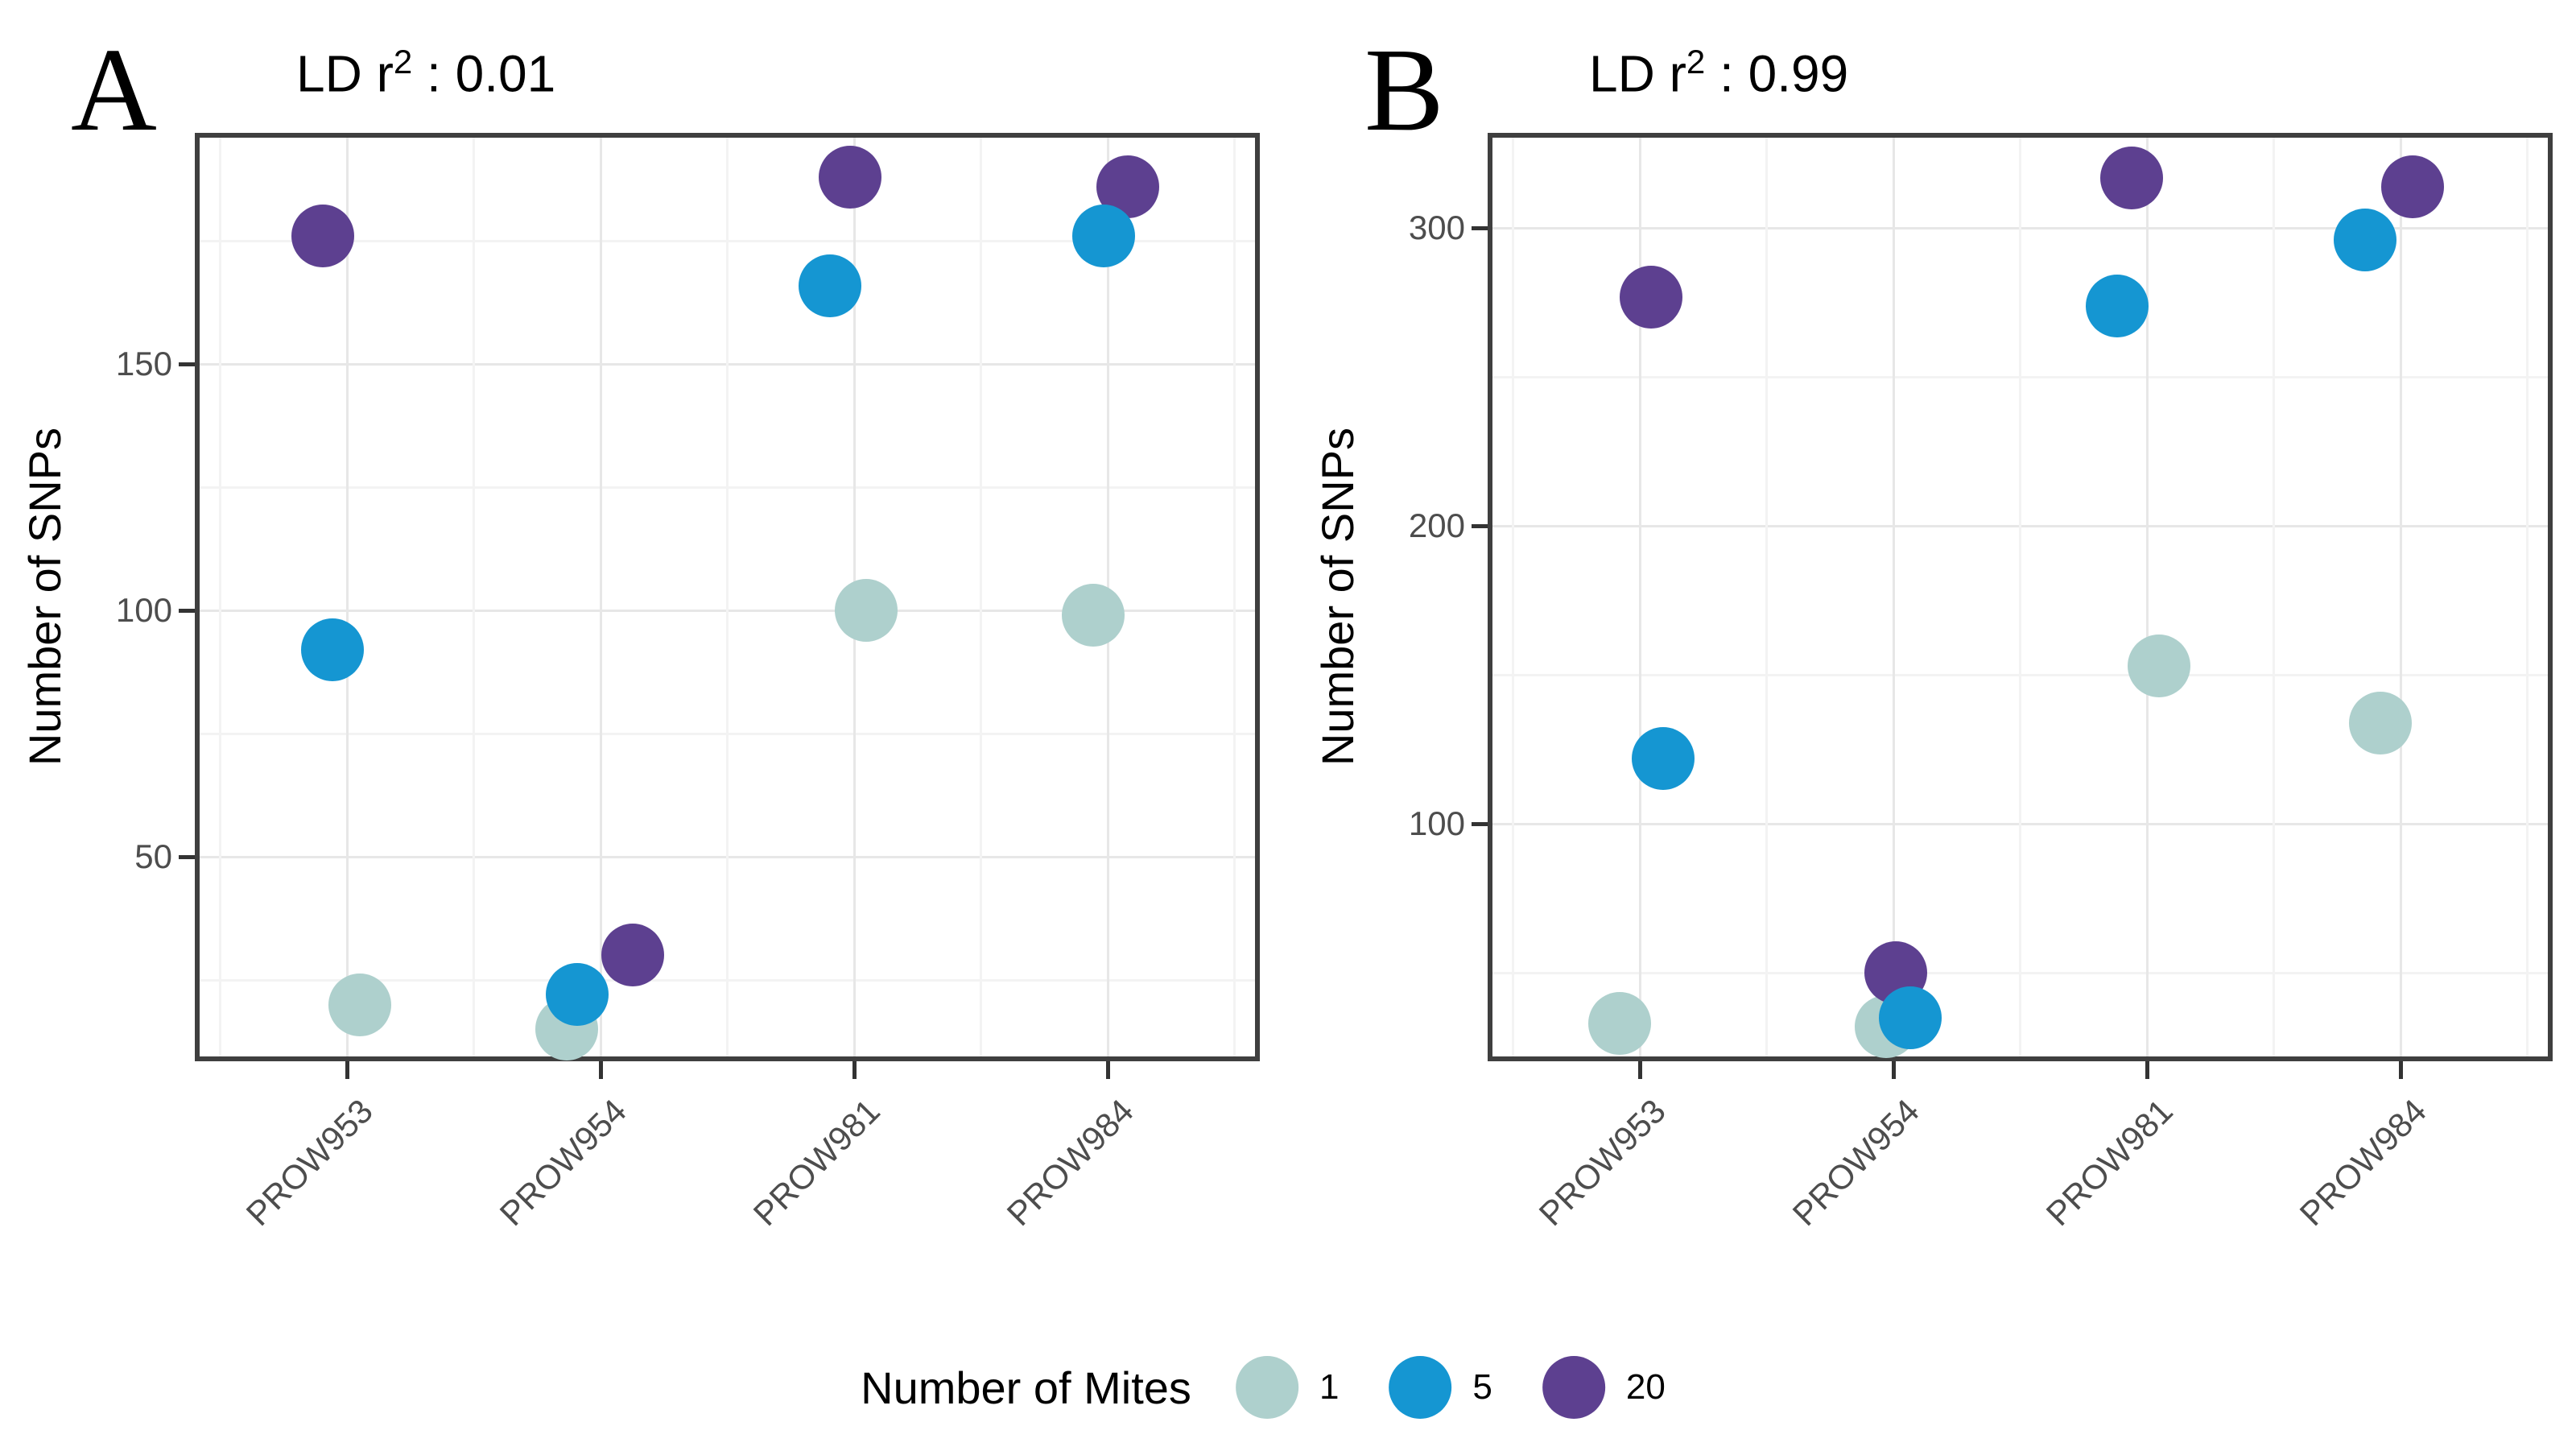  What do you see at coordinates (143, 364) in the screenshot?
I see `y-tick-label: 150` at bounding box center [143, 364].